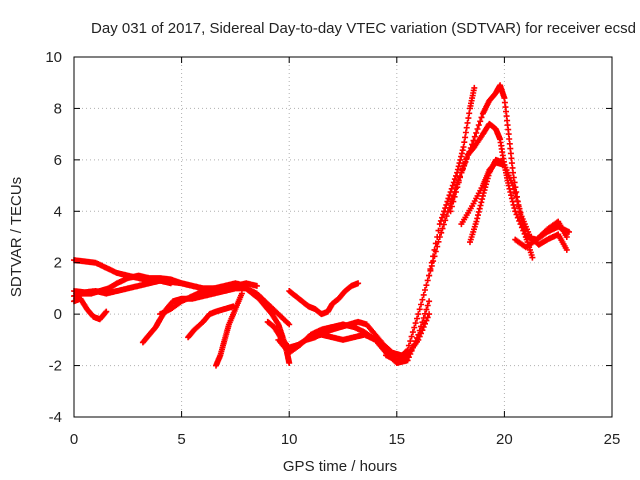  What do you see at coordinates (504, 439) in the screenshot?
I see `x-tick-label: 20` at bounding box center [504, 439].